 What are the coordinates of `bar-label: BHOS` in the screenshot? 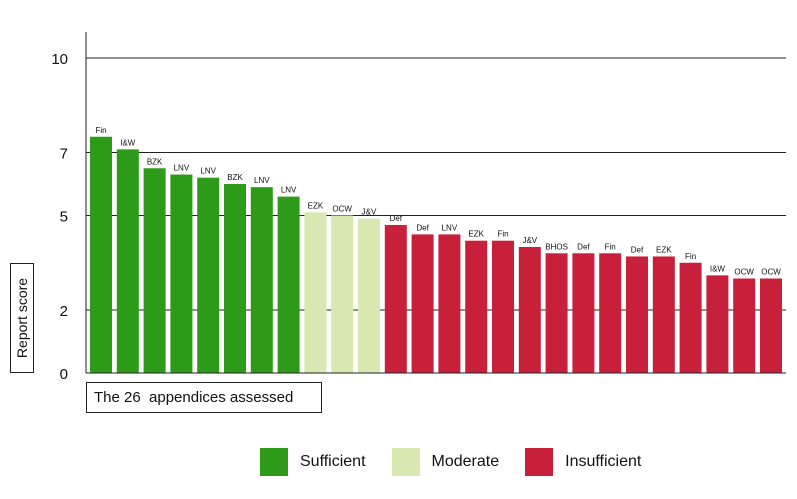 It's located at (556, 246).